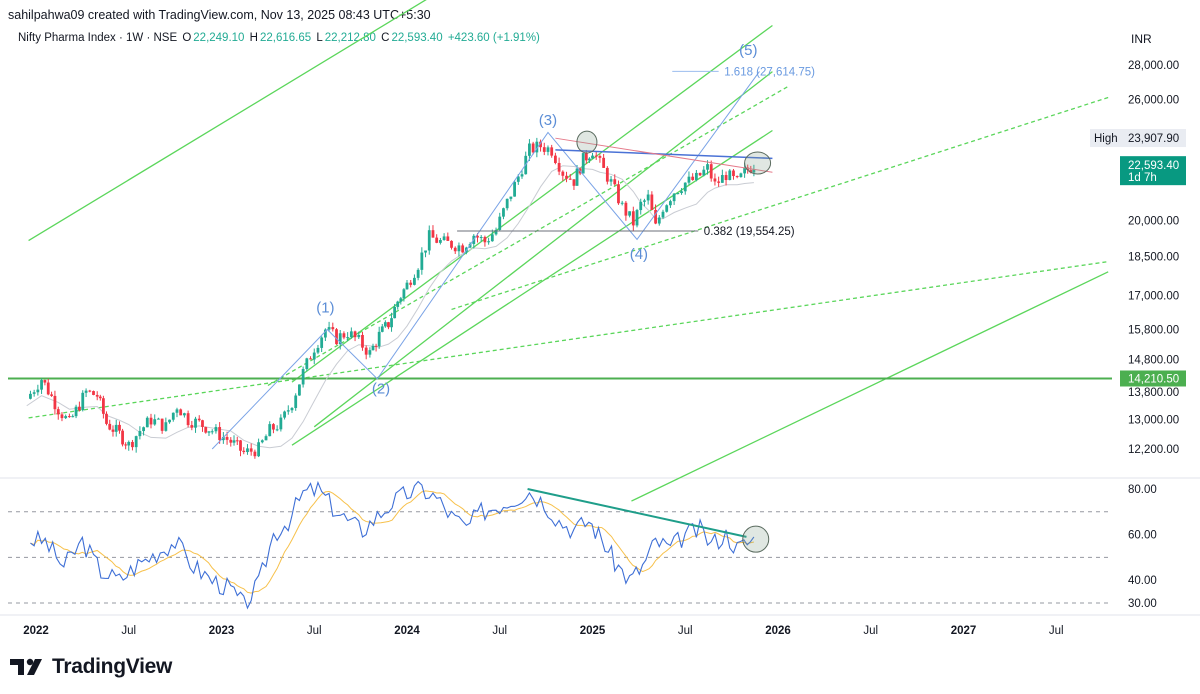 This screenshot has width=1200, height=694. I want to click on channel-lower-line, so click(870, 386).